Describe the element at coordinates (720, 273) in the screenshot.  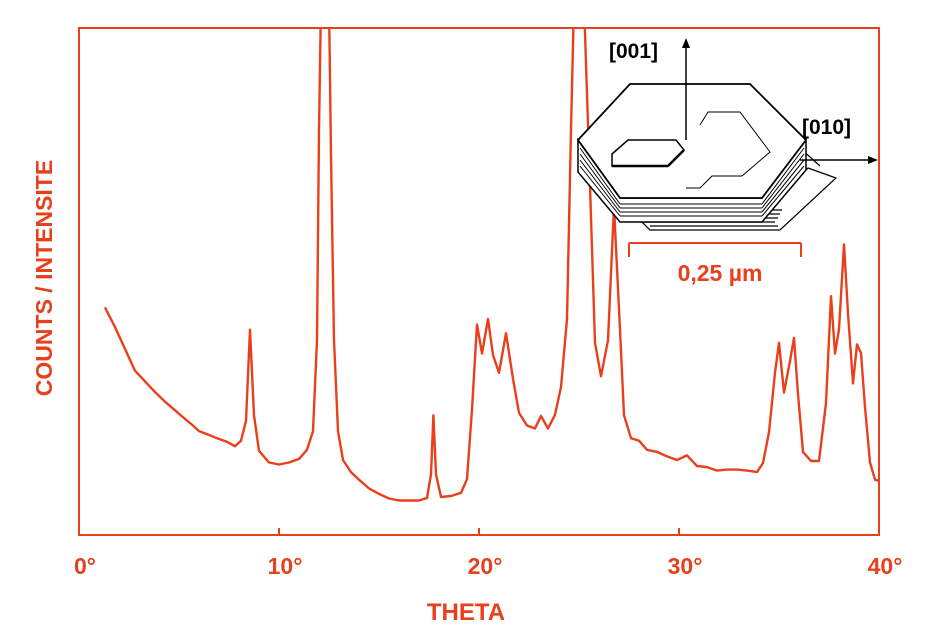
I see `scale-bar-label: 0,25 µm` at that location.